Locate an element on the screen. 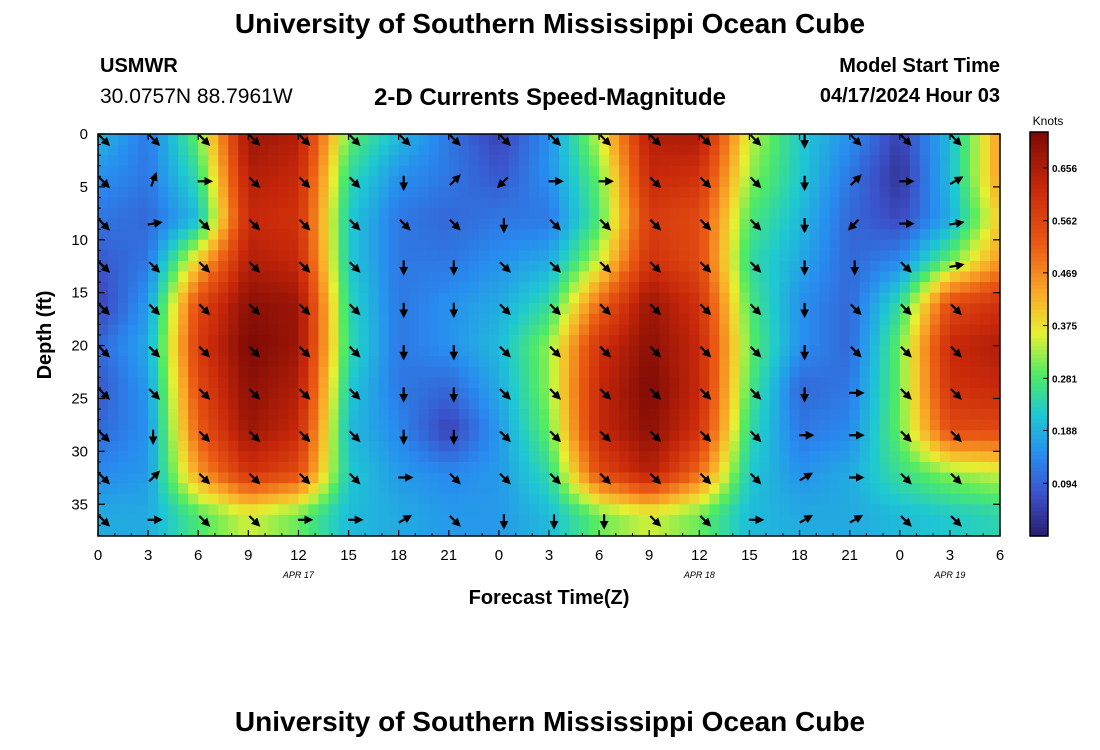 The image size is (1100, 750). colorbar-segment is located at coordinates (1039, 465).